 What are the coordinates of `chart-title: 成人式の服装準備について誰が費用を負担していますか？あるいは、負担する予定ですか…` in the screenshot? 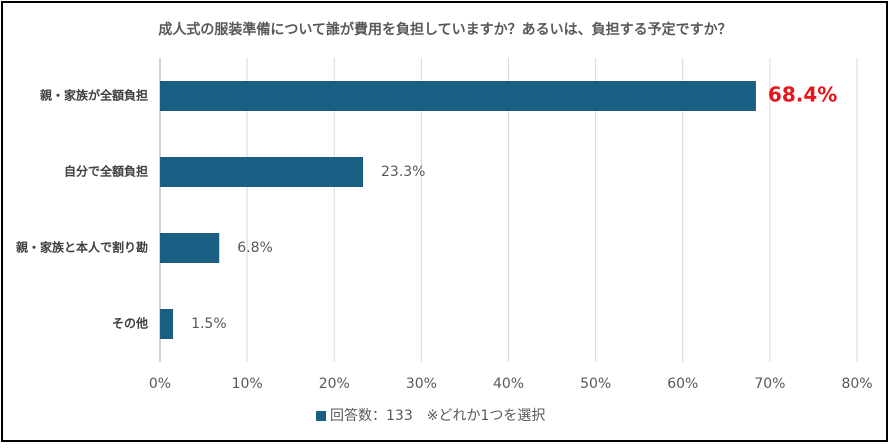 It's located at (444, 29).